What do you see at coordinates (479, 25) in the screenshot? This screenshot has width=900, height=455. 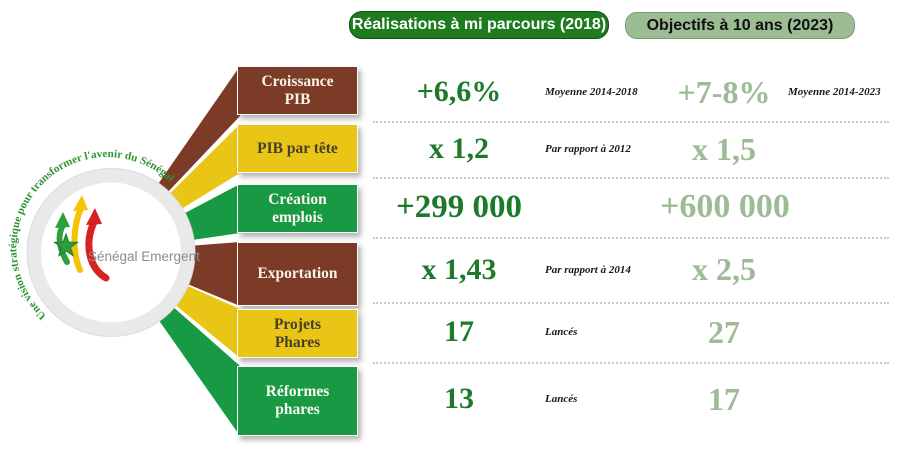 I see `header-realisations: Réalisations à mi parcours (2018)` at bounding box center [479, 25].